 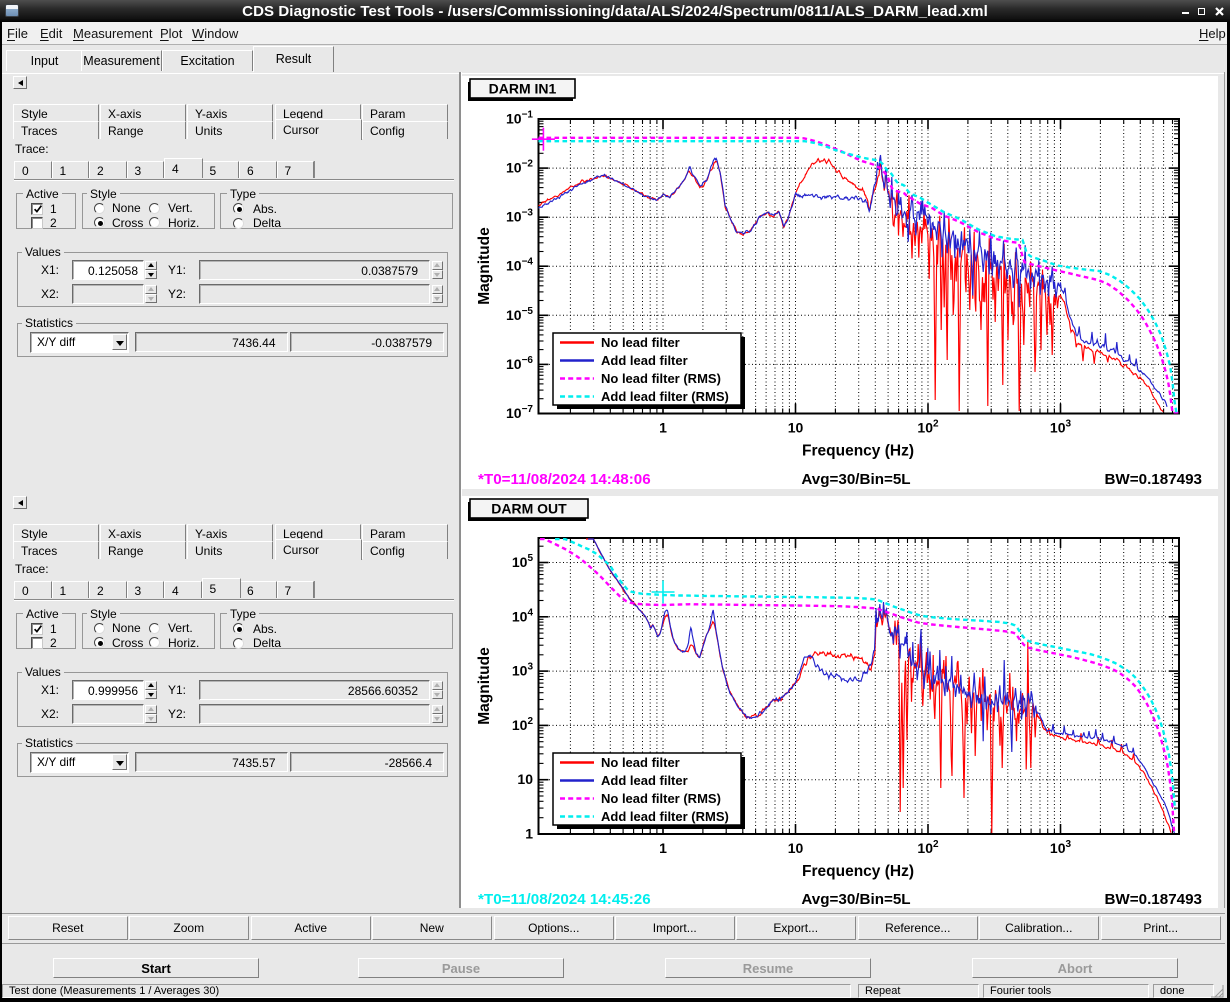 I want to click on svg-text: 10⁻⁶, so click(x=519, y=363).